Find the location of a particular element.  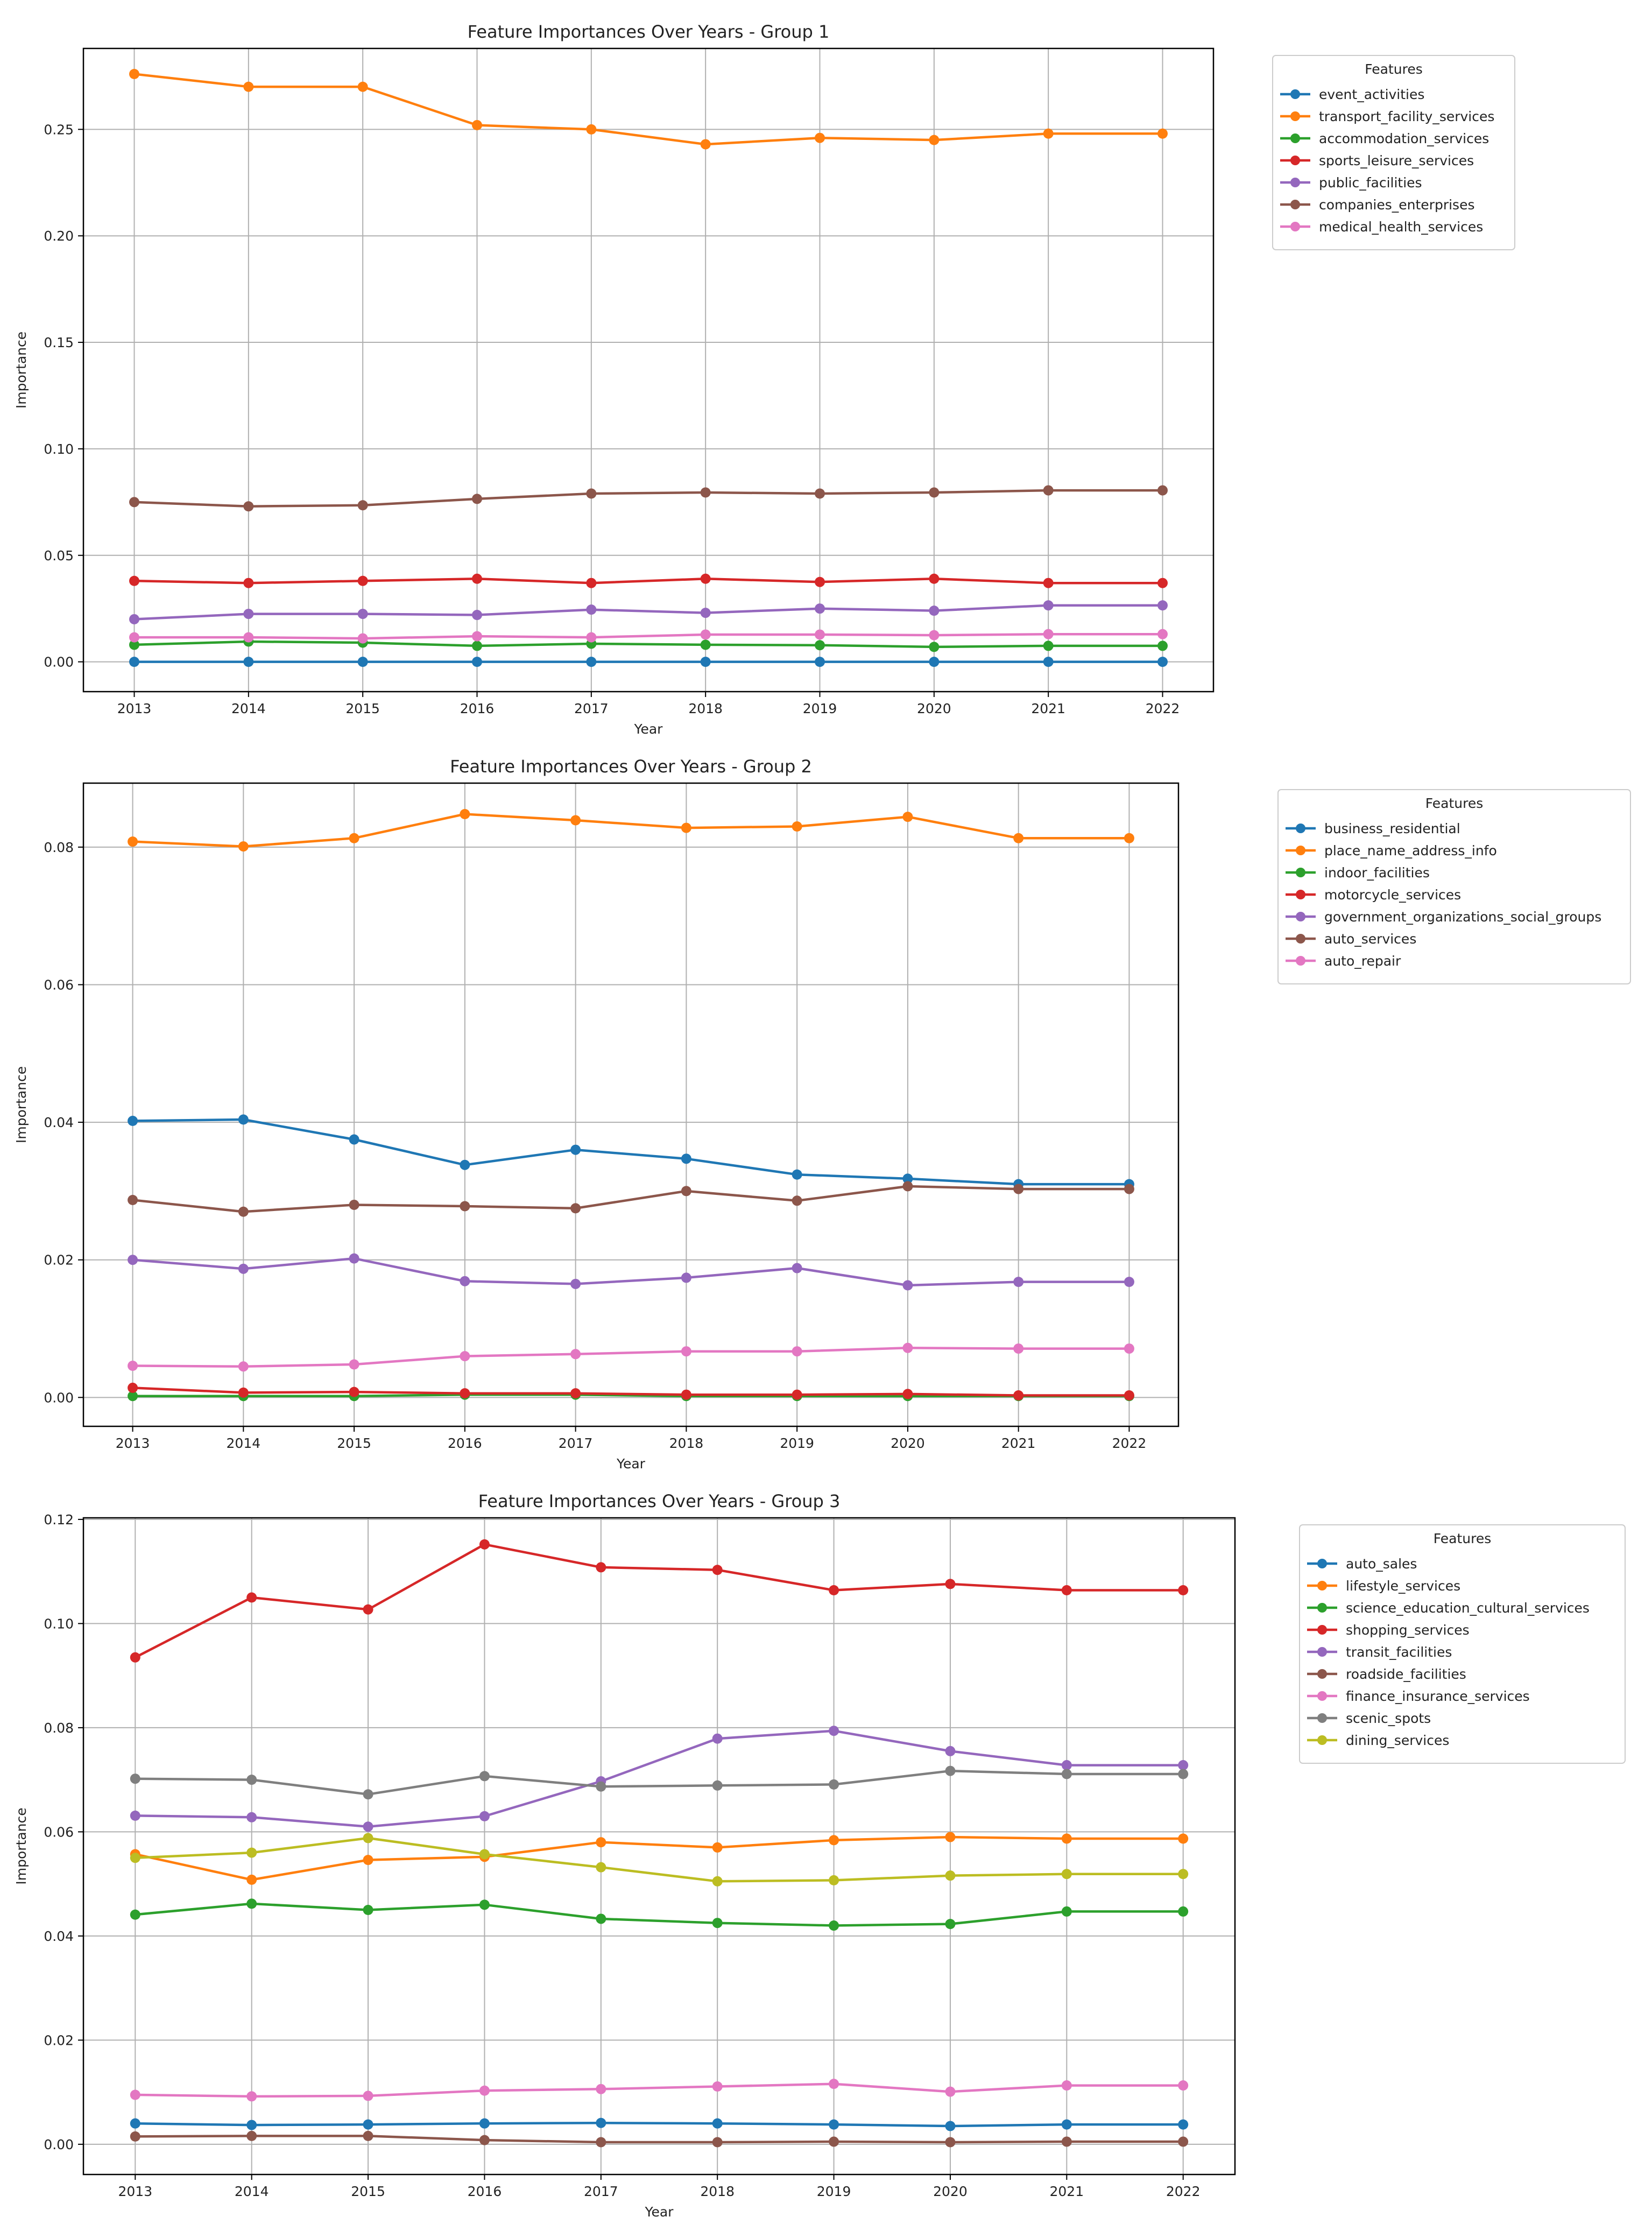

data-point-science-education-cultural-services-2021 is located at coordinates (1066, 1911).